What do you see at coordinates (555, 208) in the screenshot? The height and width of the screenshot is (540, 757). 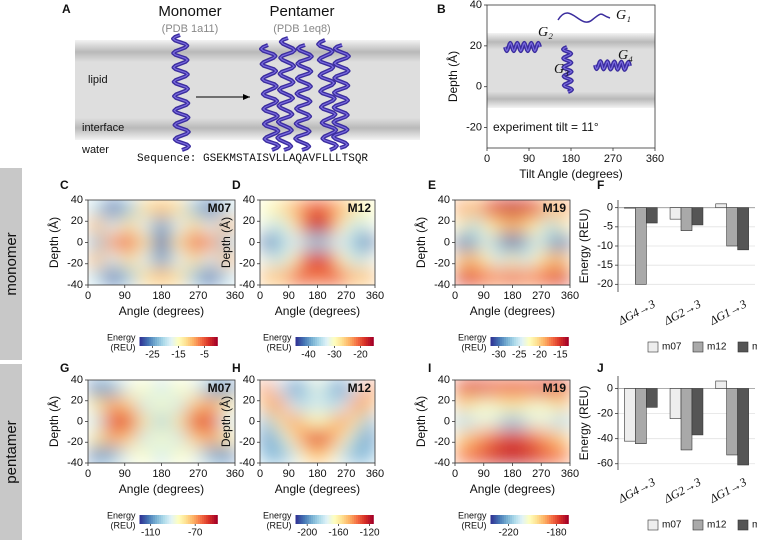 I see `model-label: M19` at bounding box center [555, 208].